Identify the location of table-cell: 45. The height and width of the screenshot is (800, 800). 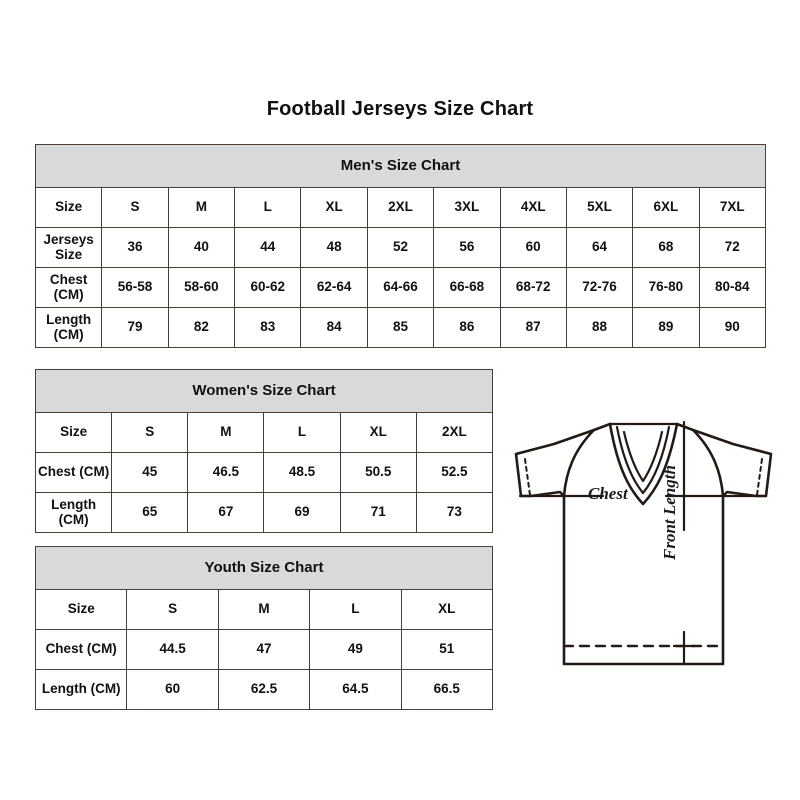
(150, 472).